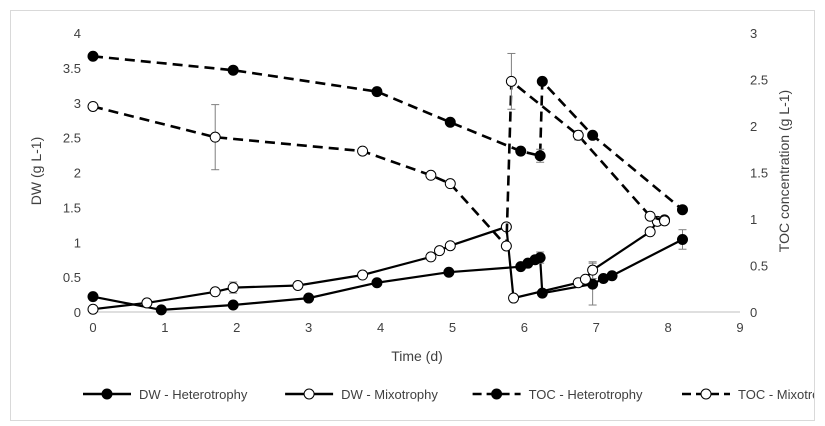 The width and height of the screenshot is (825, 426). I want to click on y-tick-label: 3.5, so click(72, 68).